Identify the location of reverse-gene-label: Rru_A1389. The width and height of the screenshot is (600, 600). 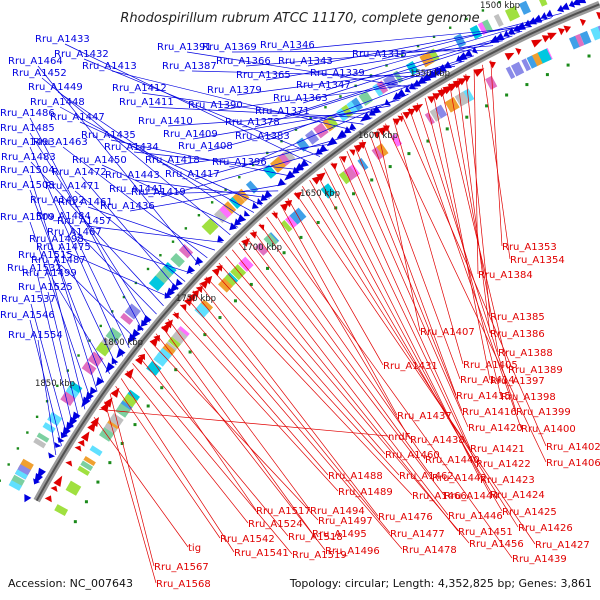
(535, 370).